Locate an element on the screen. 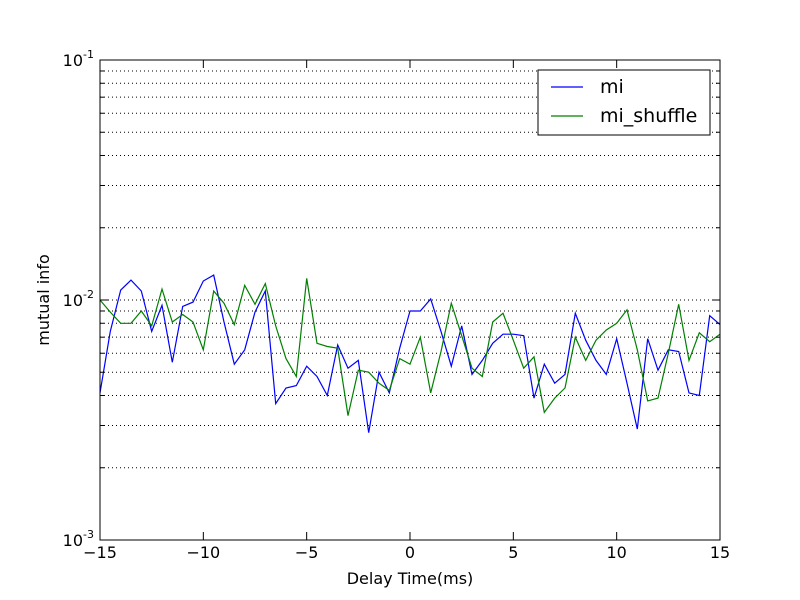 This screenshot has height=600, width=800. y-tick-label: 10⁻² is located at coordinates (78, 299).